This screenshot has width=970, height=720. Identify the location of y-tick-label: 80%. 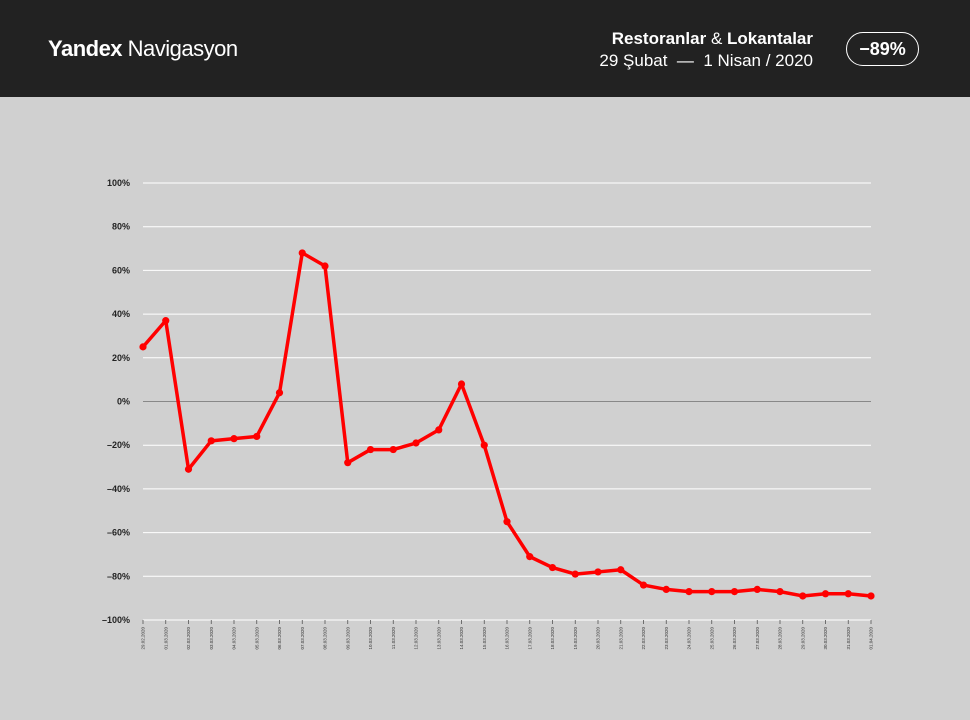
(121, 227).